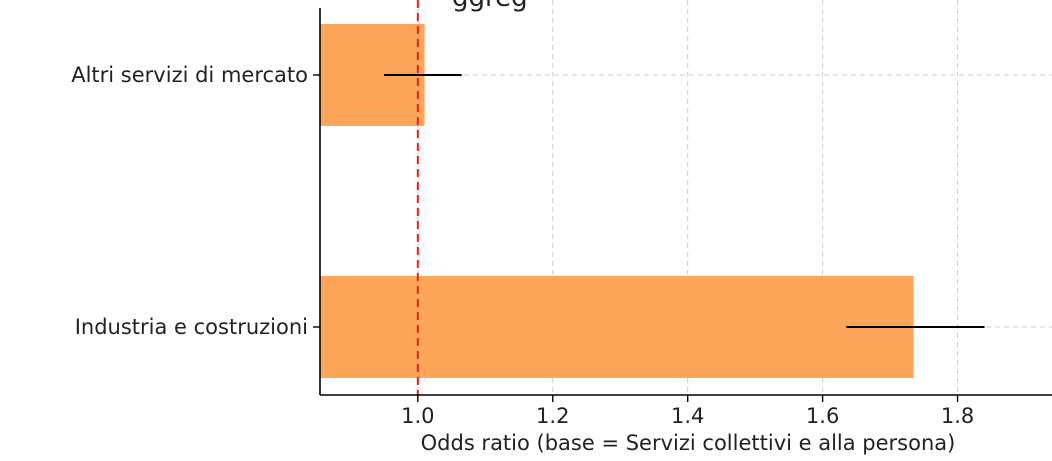  I want to click on x-tick-label: 1.2, so click(552, 416).